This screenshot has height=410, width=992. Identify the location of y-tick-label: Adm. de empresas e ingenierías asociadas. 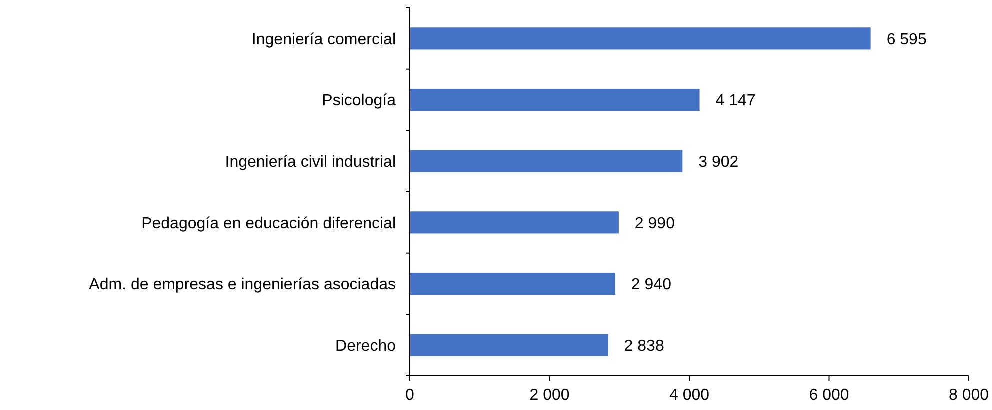
(242, 285).